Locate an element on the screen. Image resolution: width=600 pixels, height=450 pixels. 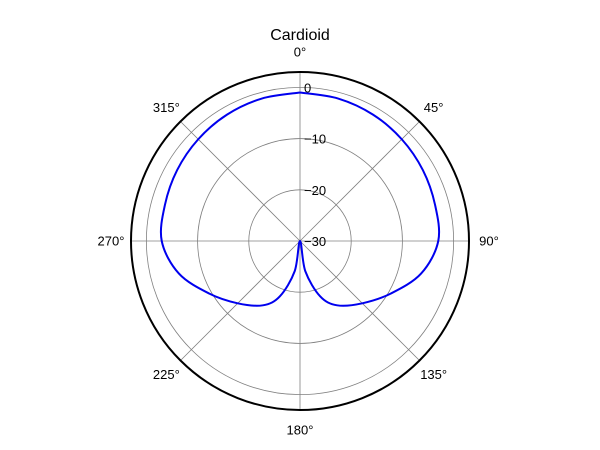
theta-tick-label-1: 45° is located at coordinates (434, 107).